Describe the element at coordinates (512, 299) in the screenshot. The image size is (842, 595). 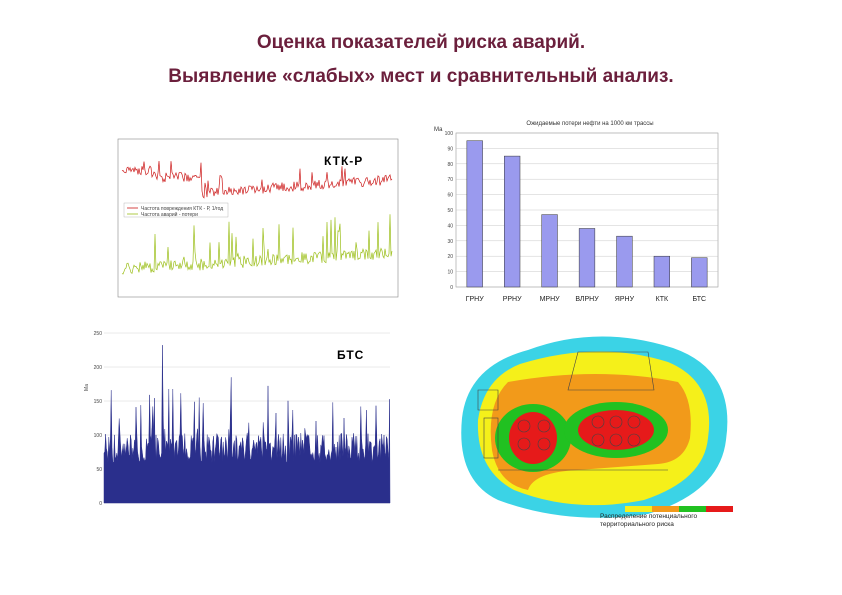
I see `bar-category-label: РРНУ` at that location.